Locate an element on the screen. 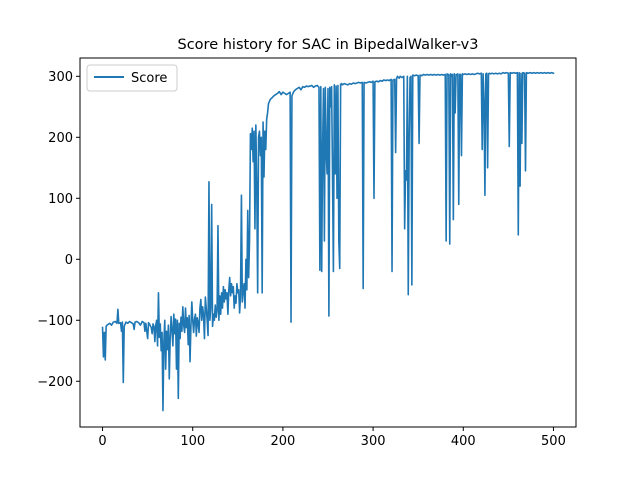  x-tick-label: 100 is located at coordinates (192, 441).